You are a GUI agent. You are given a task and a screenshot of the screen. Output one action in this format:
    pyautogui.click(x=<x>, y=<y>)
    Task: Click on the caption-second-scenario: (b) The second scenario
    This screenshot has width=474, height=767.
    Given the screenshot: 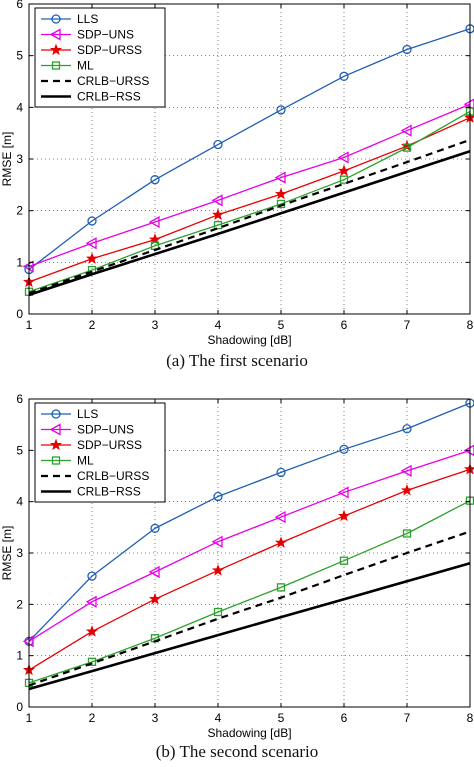 What is the action you would take?
    pyautogui.click(x=237, y=751)
    